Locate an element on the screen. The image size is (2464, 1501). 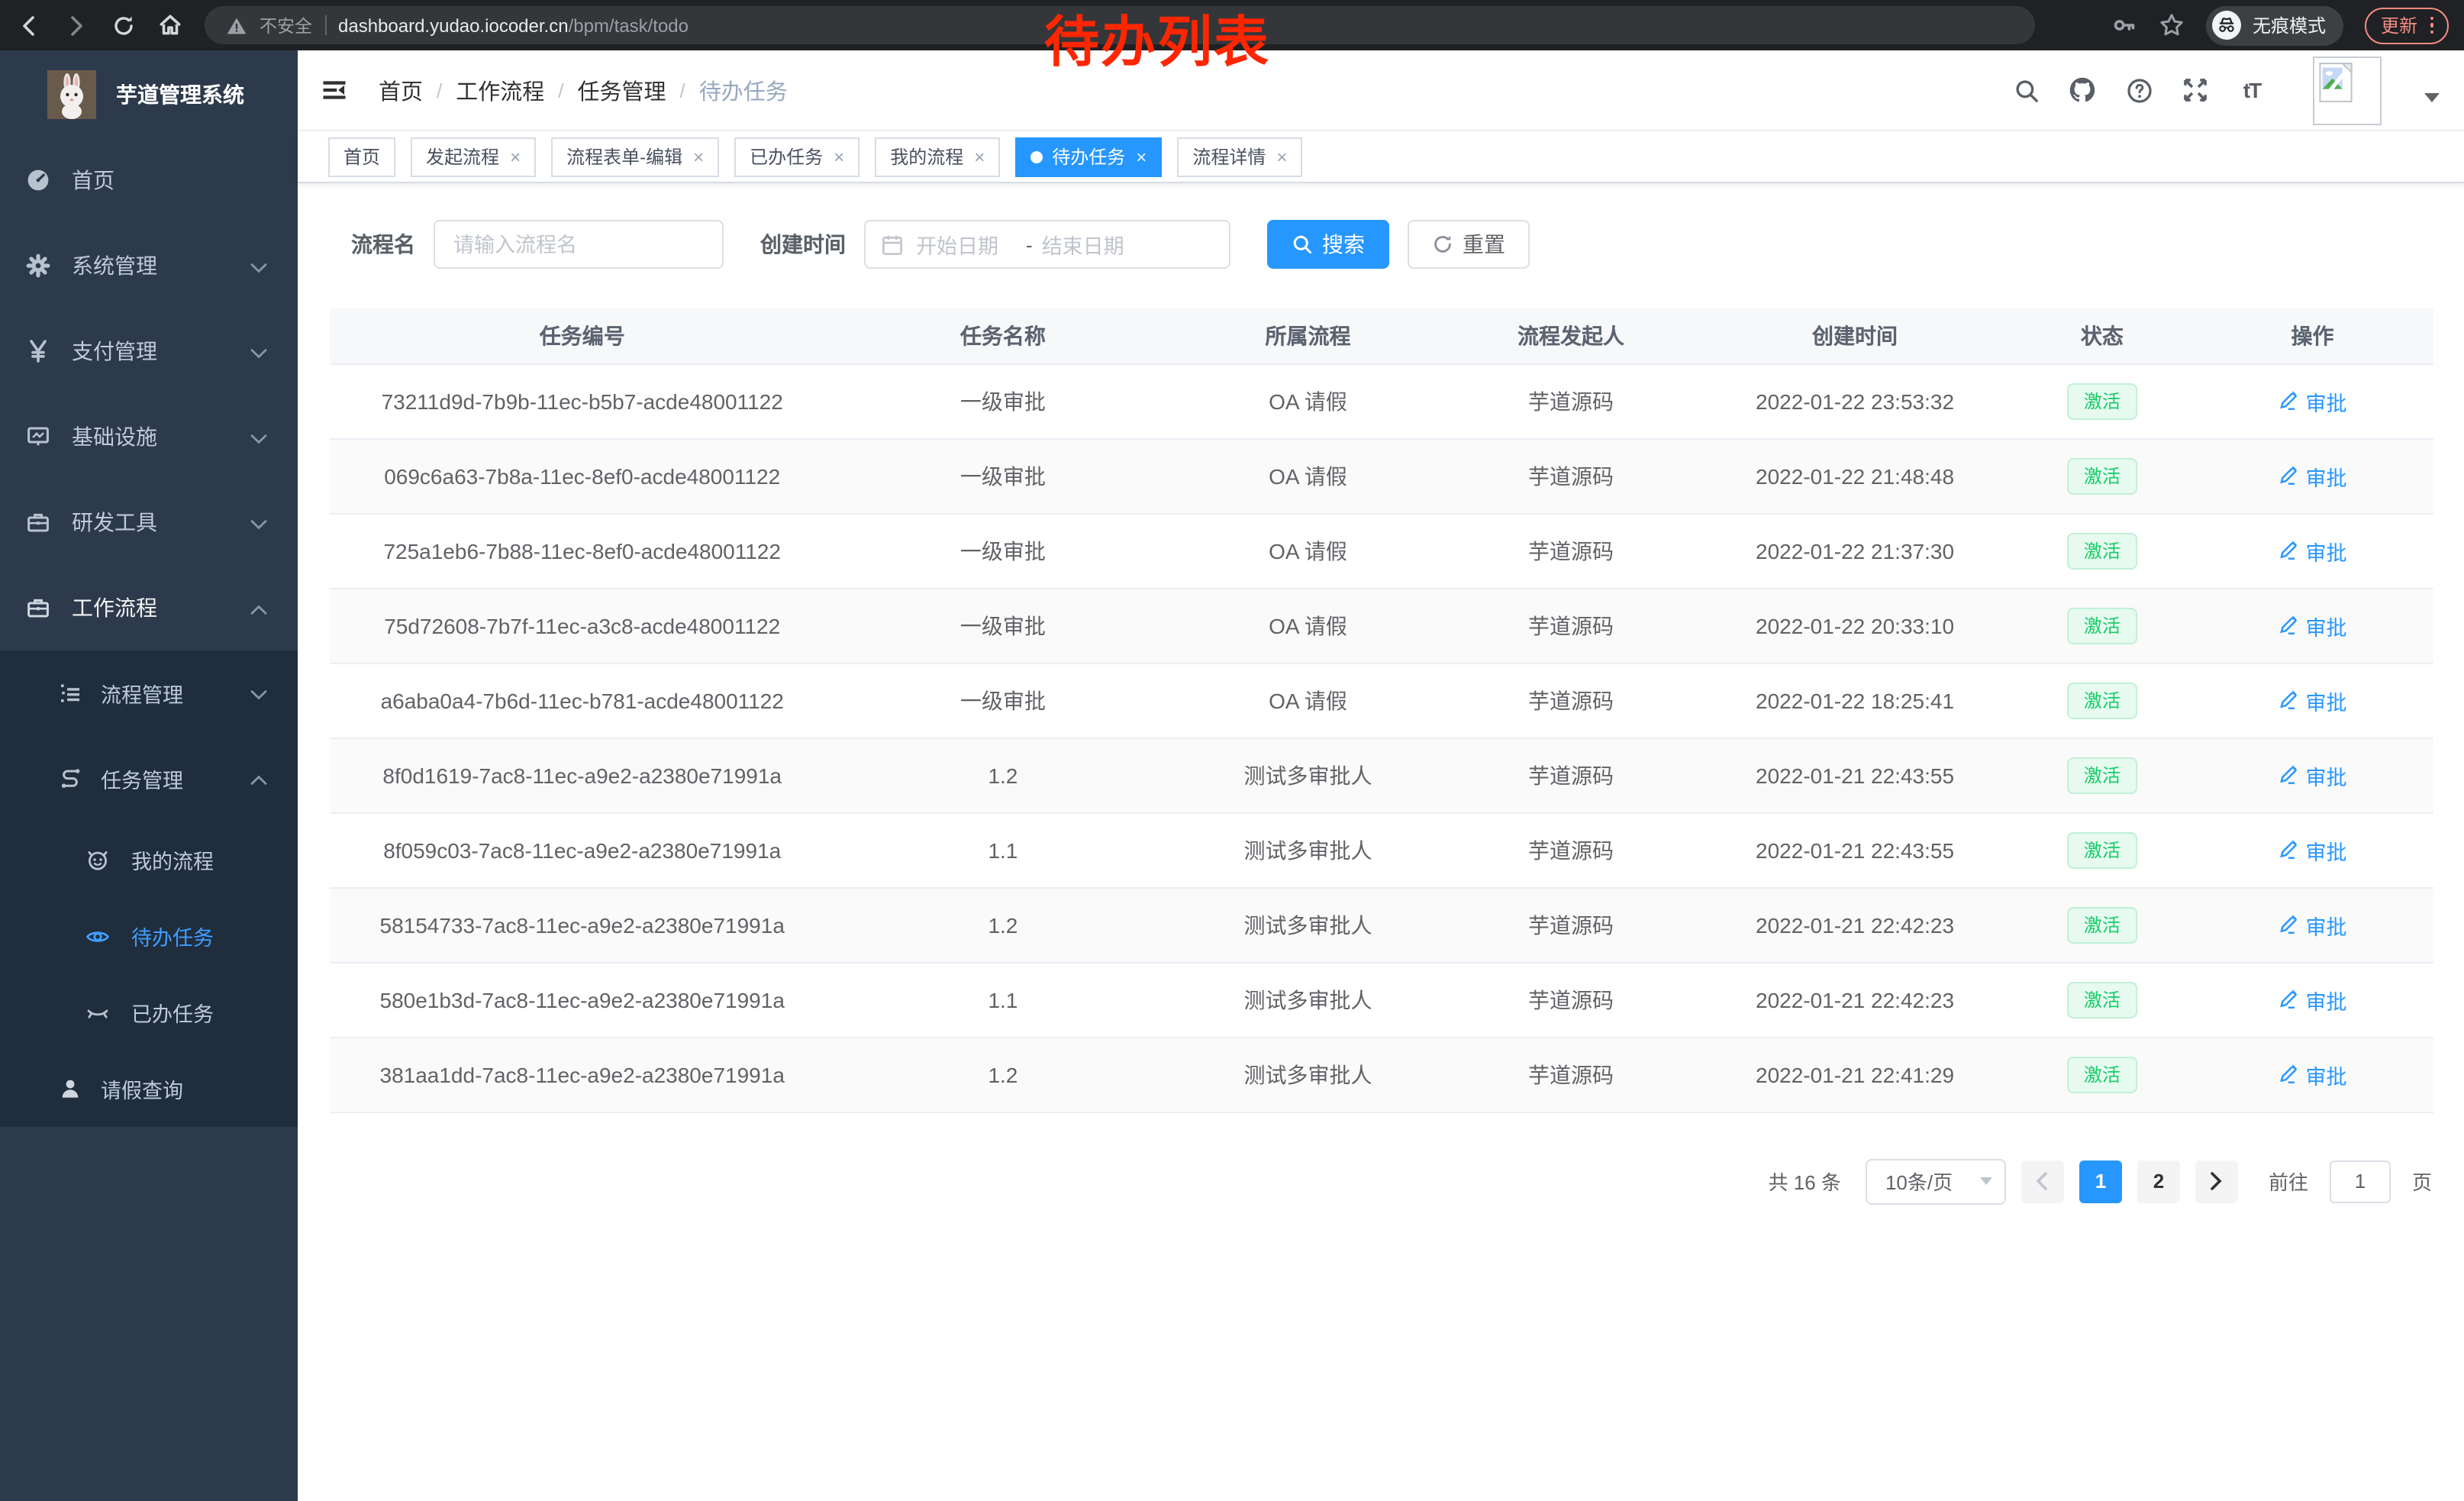
sidebar-collapse-icon is located at coordinates (335, 90).